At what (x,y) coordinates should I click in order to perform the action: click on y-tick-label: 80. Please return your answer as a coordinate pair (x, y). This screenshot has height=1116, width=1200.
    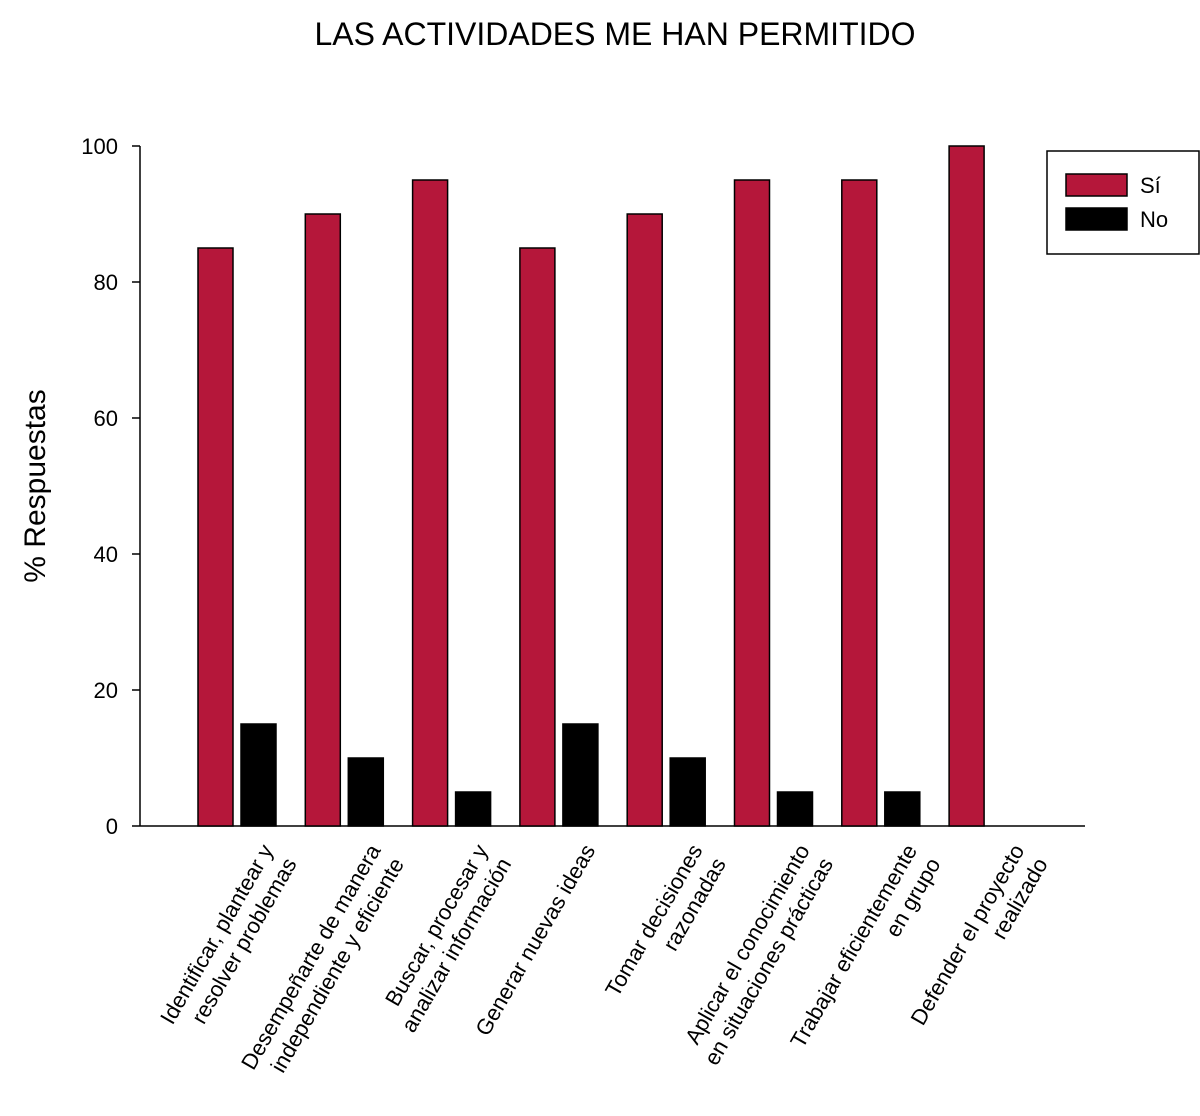
    Looking at the image, I should click on (106, 282).